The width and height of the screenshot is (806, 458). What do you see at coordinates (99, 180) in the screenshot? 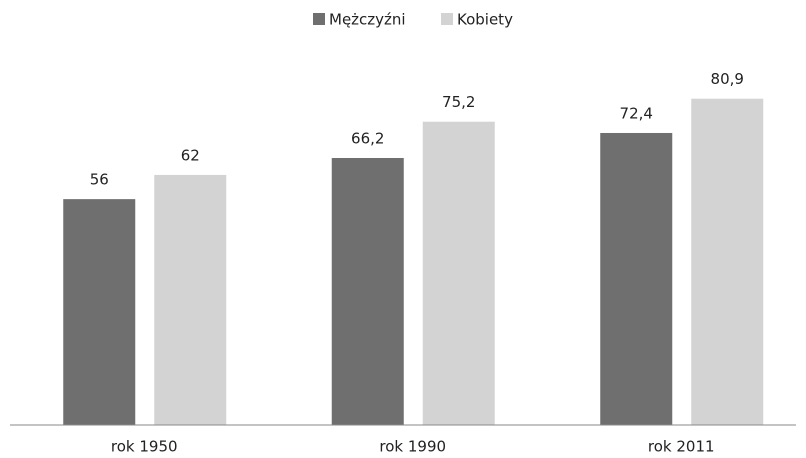
I see `data-label: 56` at bounding box center [99, 180].